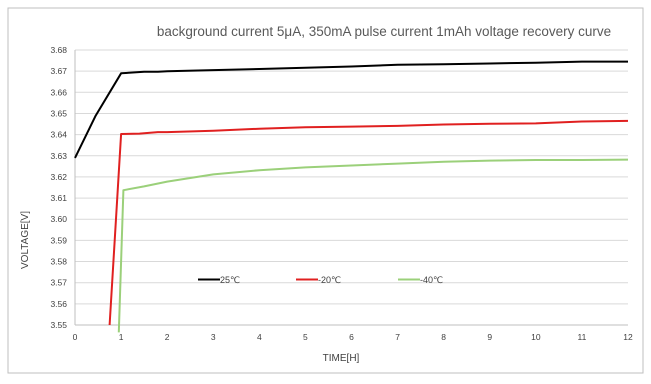  Describe the element at coordinates (58, 304) in the screenshot. I see `y-tick-label: 3.56` at that location.